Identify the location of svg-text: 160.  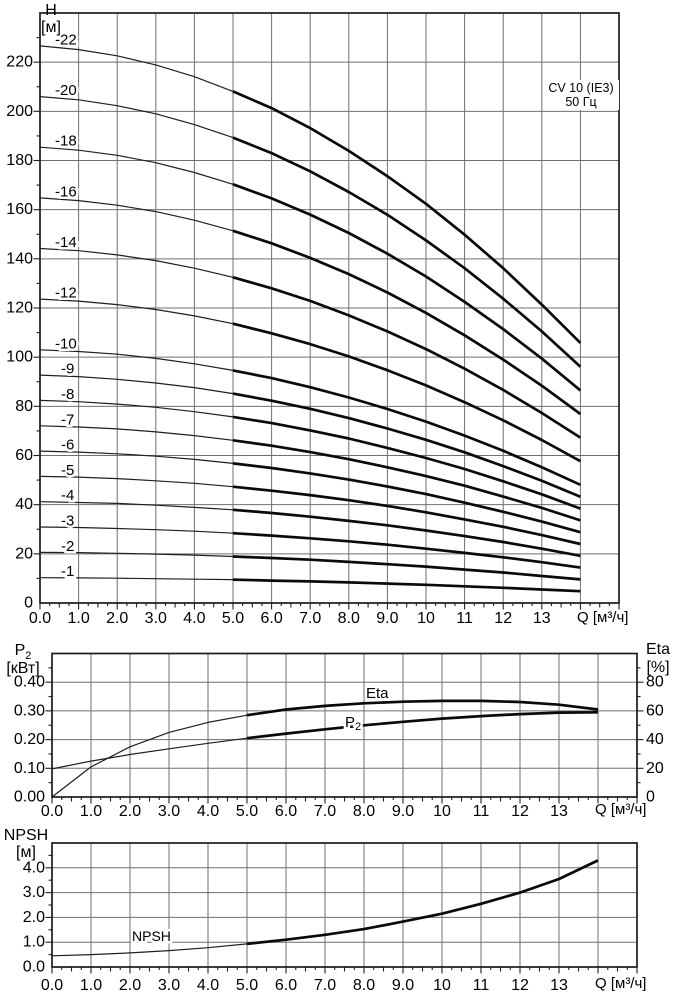
(19, 209).